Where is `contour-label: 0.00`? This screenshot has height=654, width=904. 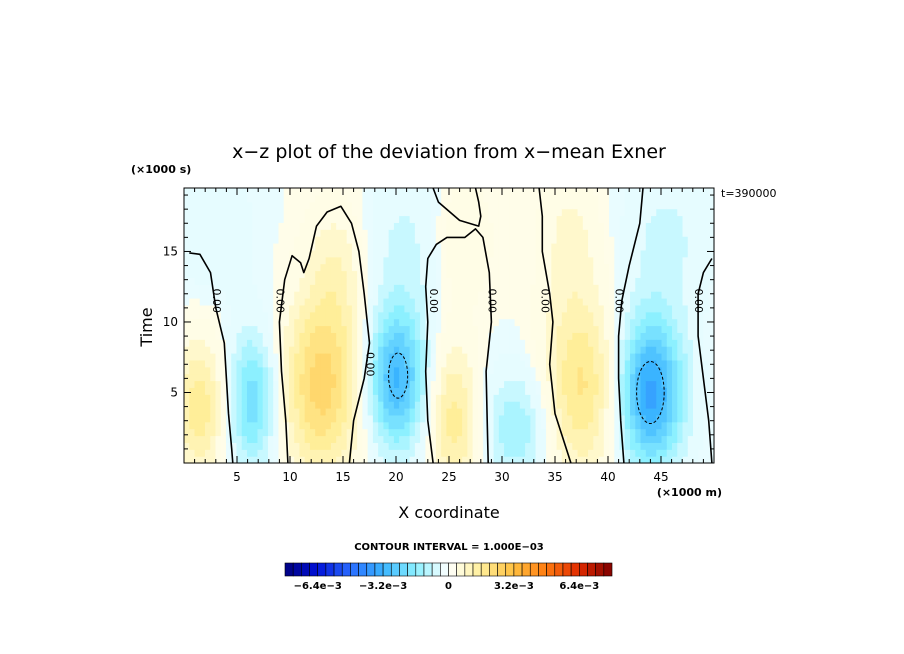 contour-label: 0.00 is located at coordinates (433, 301).